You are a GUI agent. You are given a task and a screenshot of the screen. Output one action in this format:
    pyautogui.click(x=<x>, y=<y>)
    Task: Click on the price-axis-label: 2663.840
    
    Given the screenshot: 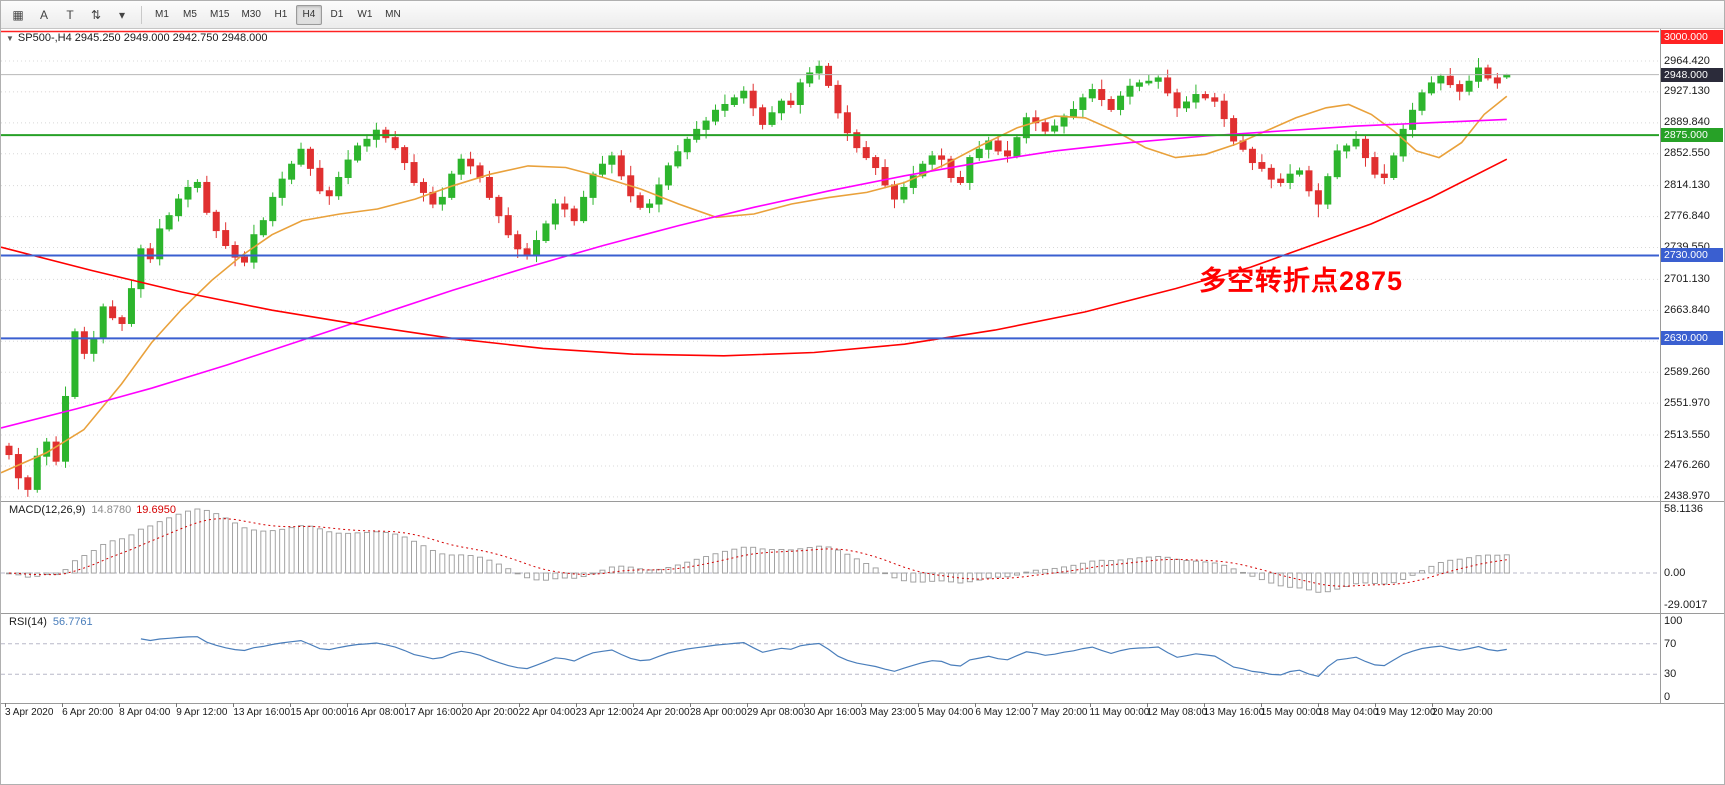 What is the action you would take?
    pyautogui.click(x=1687, y=309)
    